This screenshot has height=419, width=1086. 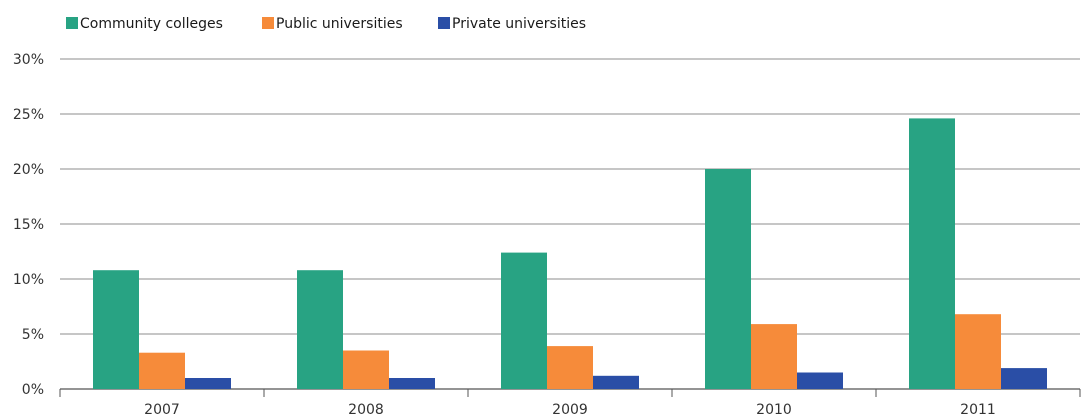 I want to click on y-tick-label: 5%, so click(x=33, y=335).